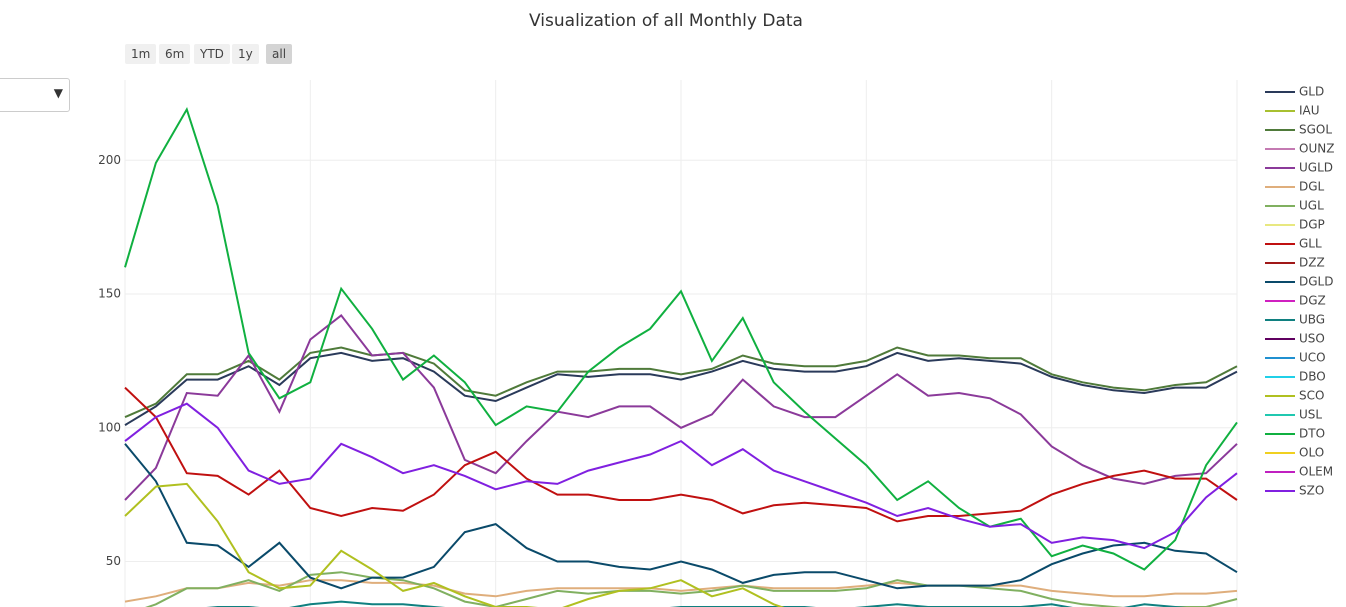 The width and height of the screenshot is (1346, 607). Describe the element at coordinates (666, 21) in the screenshot. I see `chart-title: Visualization of all Monthly Data` at that location.